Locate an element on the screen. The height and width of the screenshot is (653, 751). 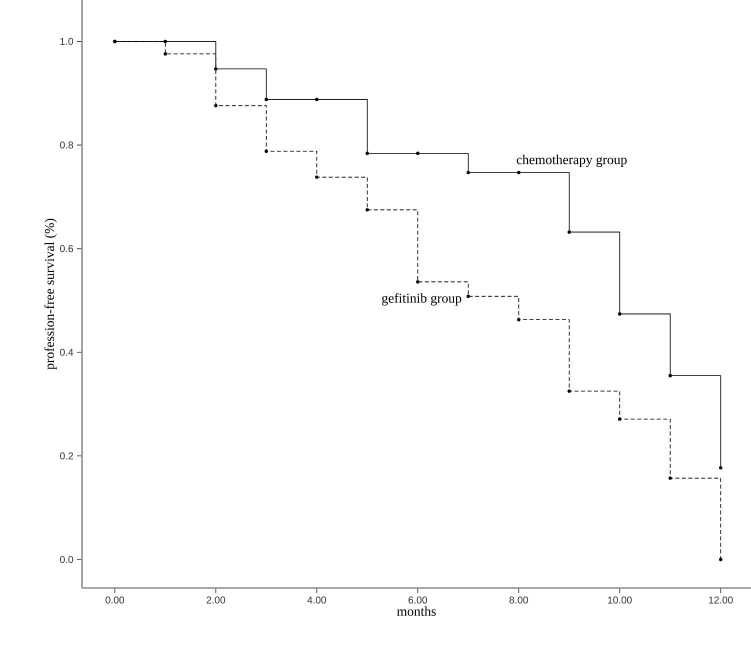
y-tick-label: 0.0 is located at coordinates (67, 560).